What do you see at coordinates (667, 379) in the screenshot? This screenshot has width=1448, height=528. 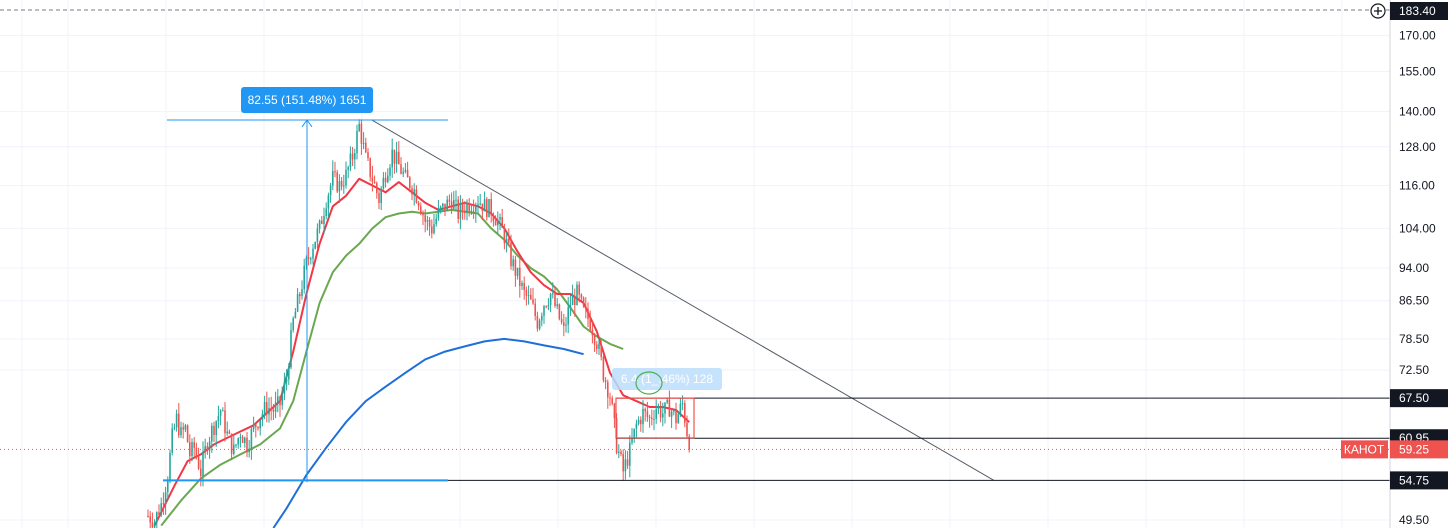 I see `small-measure-label: 6.4 (1_.46%) 128` at bounding box center [667, 379].